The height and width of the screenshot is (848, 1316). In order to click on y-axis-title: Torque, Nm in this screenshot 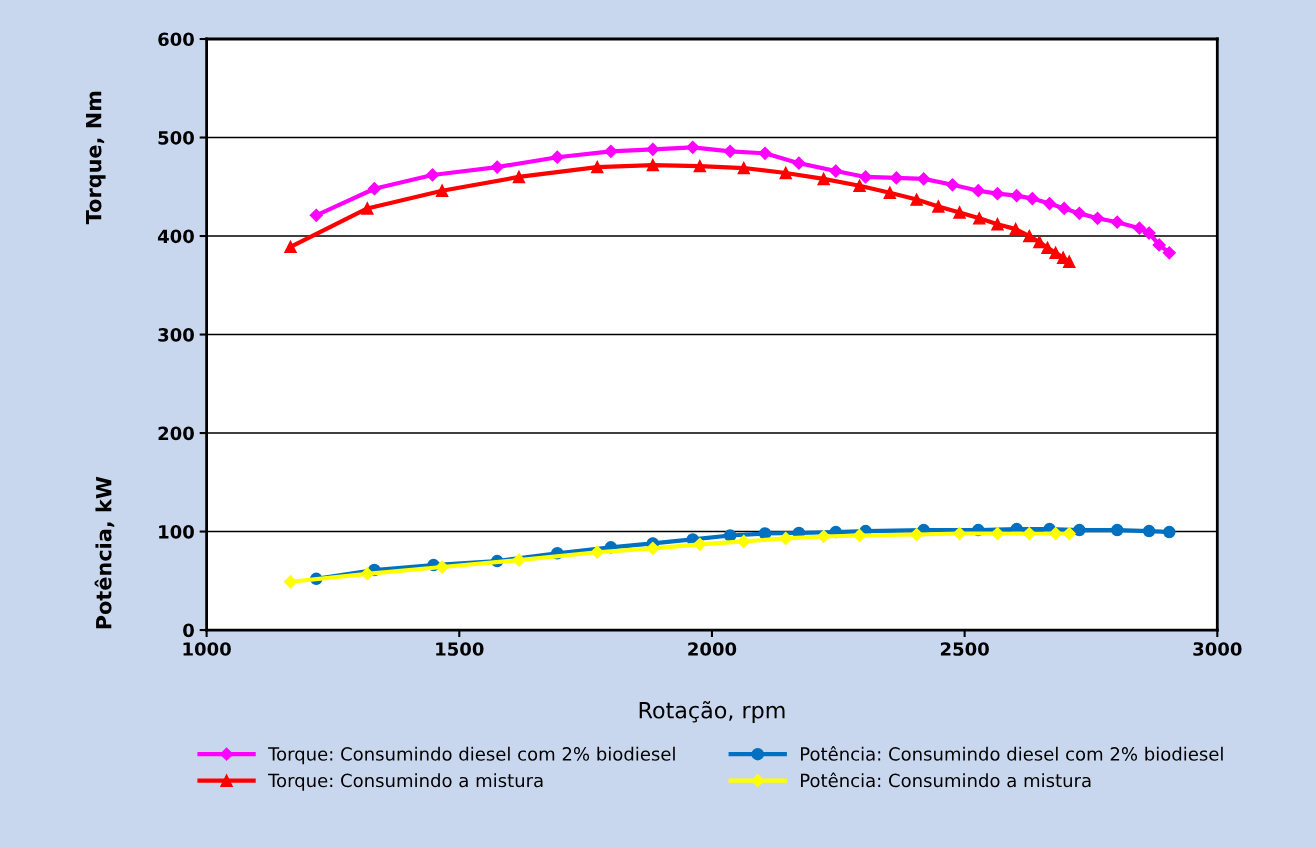, I will do `click(96, 158)`.